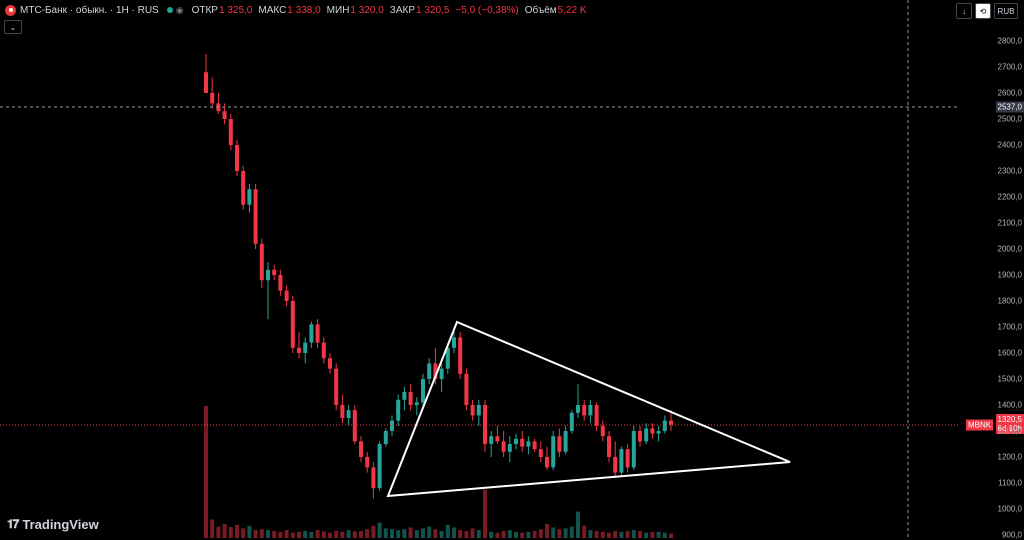 This screenshot has width=1024, height=540. What do you see at coordinates (1009, 405) in the screenshot?
I see `price-tick: 1400,0` at bounding box center [1009, 405].